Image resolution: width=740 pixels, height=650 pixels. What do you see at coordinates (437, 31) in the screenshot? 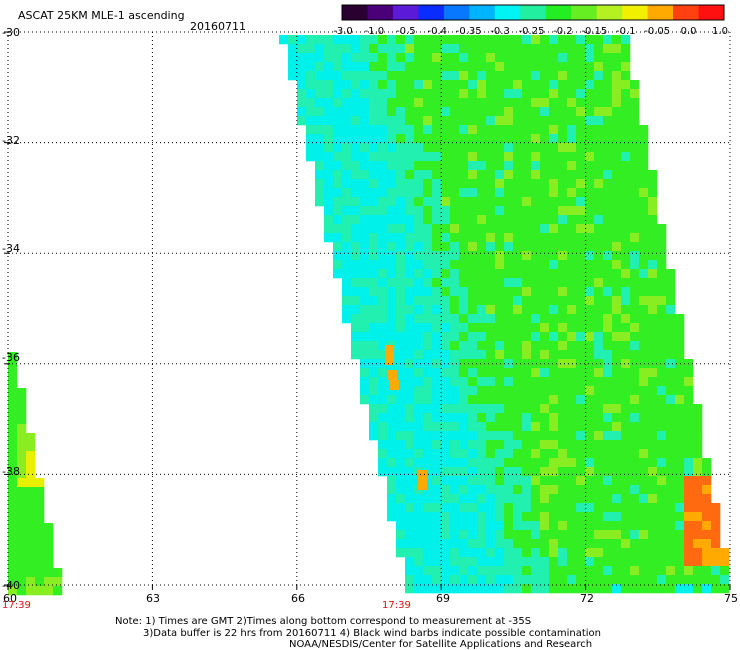
I see `colorbar-label: -0.4` at bounding box center [437, 31].